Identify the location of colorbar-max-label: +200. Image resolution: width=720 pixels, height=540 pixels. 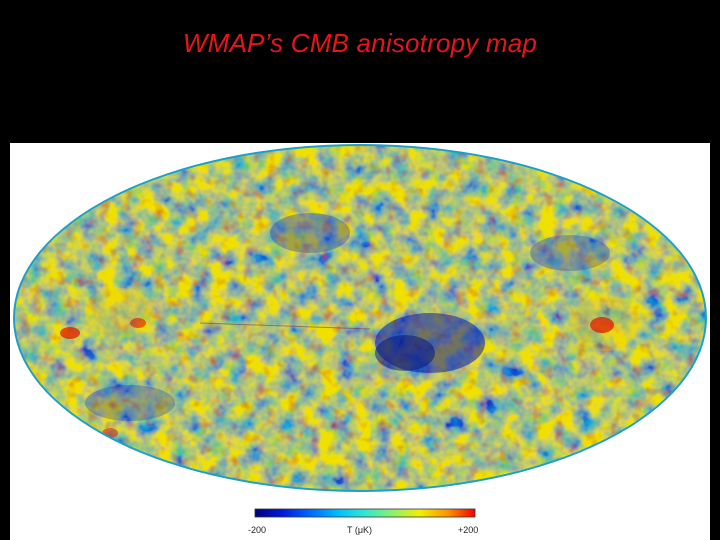
(468, 530).